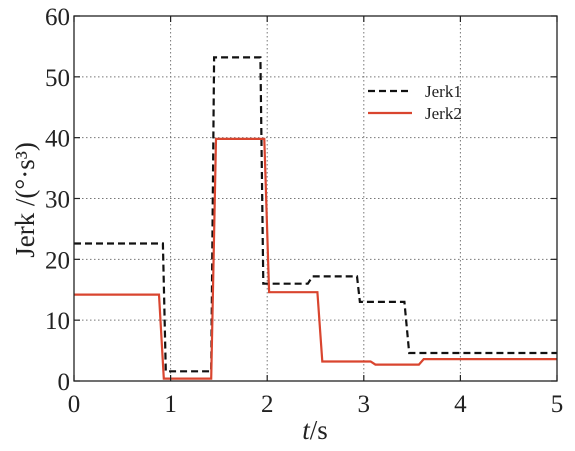 The width and height of the screenshot is (575, 451). Describe the element at coordinates (57, 139) in the screenshot. I see `y-tick-label: 40` at that location.